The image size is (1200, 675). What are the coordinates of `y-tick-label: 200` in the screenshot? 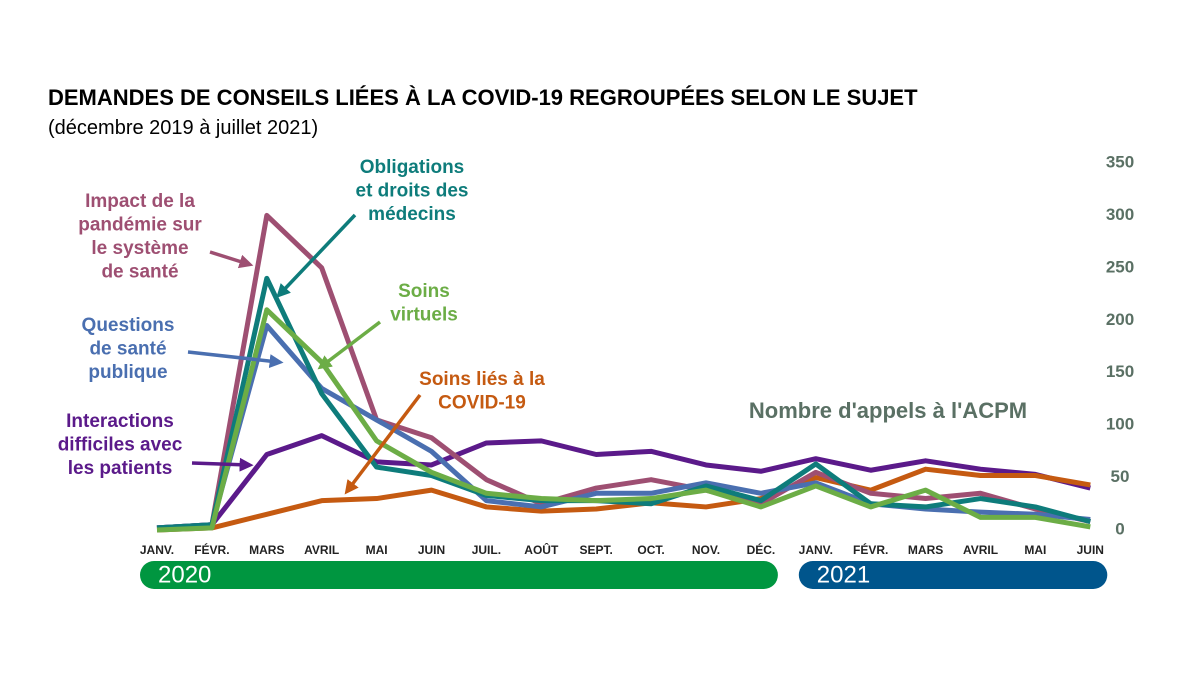 It's located at (1120, 319).